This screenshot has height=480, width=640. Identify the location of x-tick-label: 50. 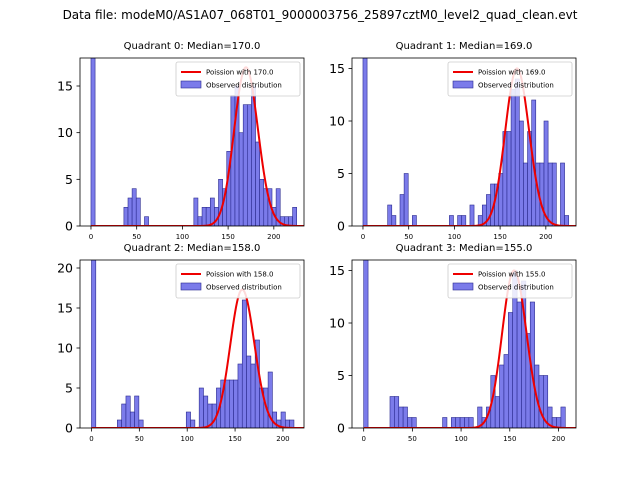
(408, 237).